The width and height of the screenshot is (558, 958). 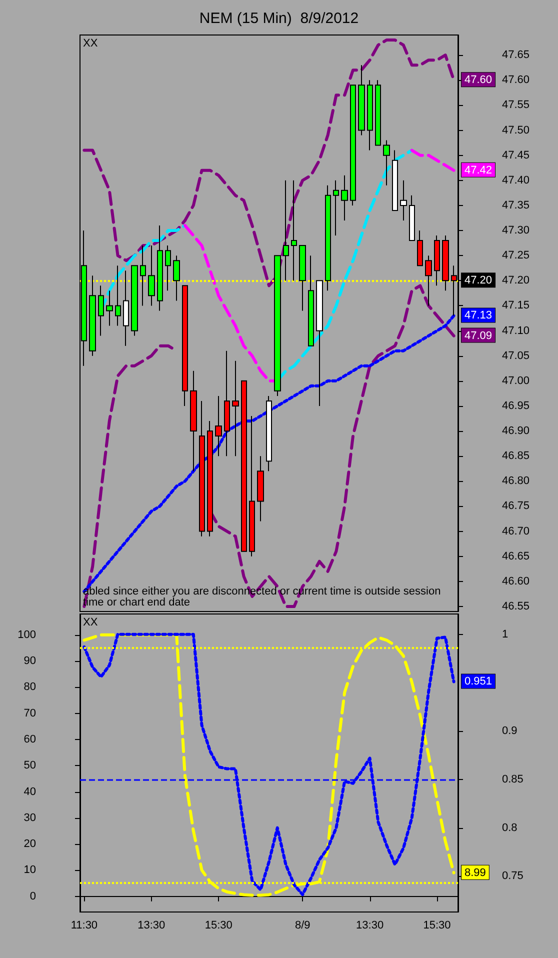 I want to click on y-tick-label: 100, so click(x=27, y=634).